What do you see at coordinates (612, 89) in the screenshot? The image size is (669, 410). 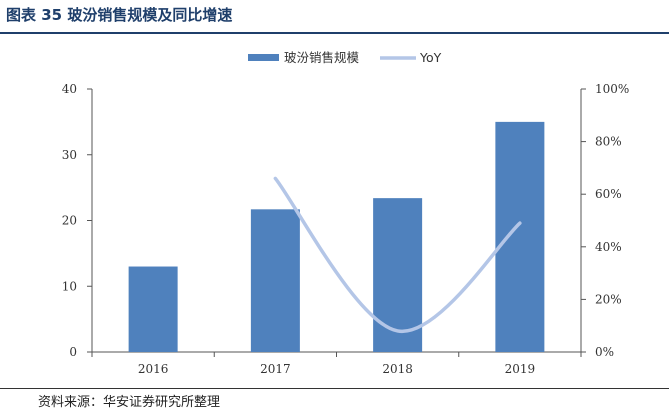 I see `right-y-tick-label: 100%` at bounding box center [612, 89].